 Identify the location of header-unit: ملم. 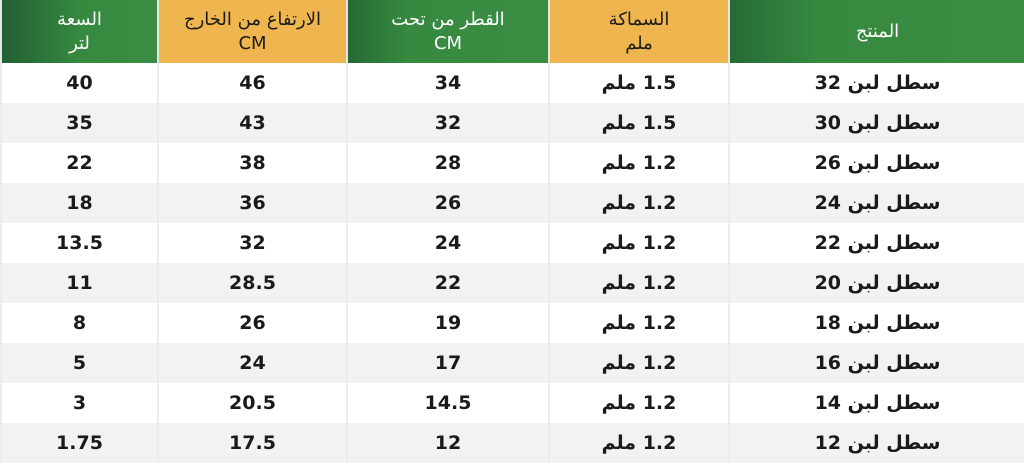
(639, 43).